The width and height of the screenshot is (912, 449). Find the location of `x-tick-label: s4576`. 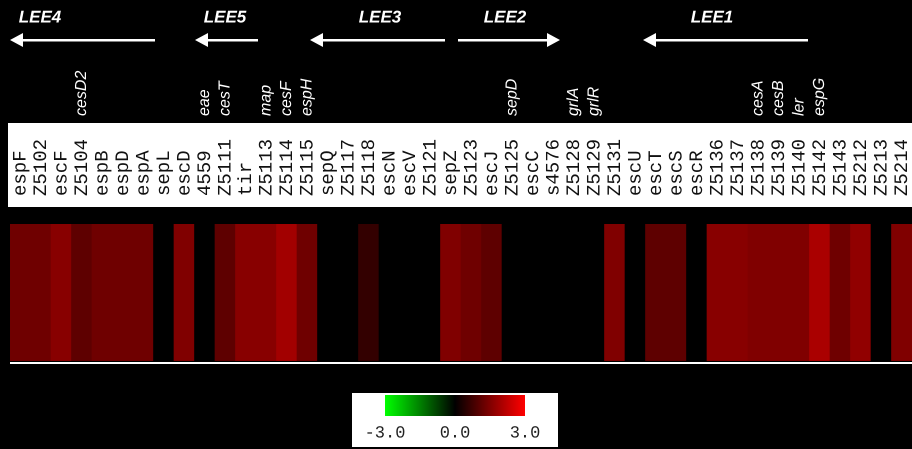

x-tick-label: s4576 is located at coordinates (553, 167).